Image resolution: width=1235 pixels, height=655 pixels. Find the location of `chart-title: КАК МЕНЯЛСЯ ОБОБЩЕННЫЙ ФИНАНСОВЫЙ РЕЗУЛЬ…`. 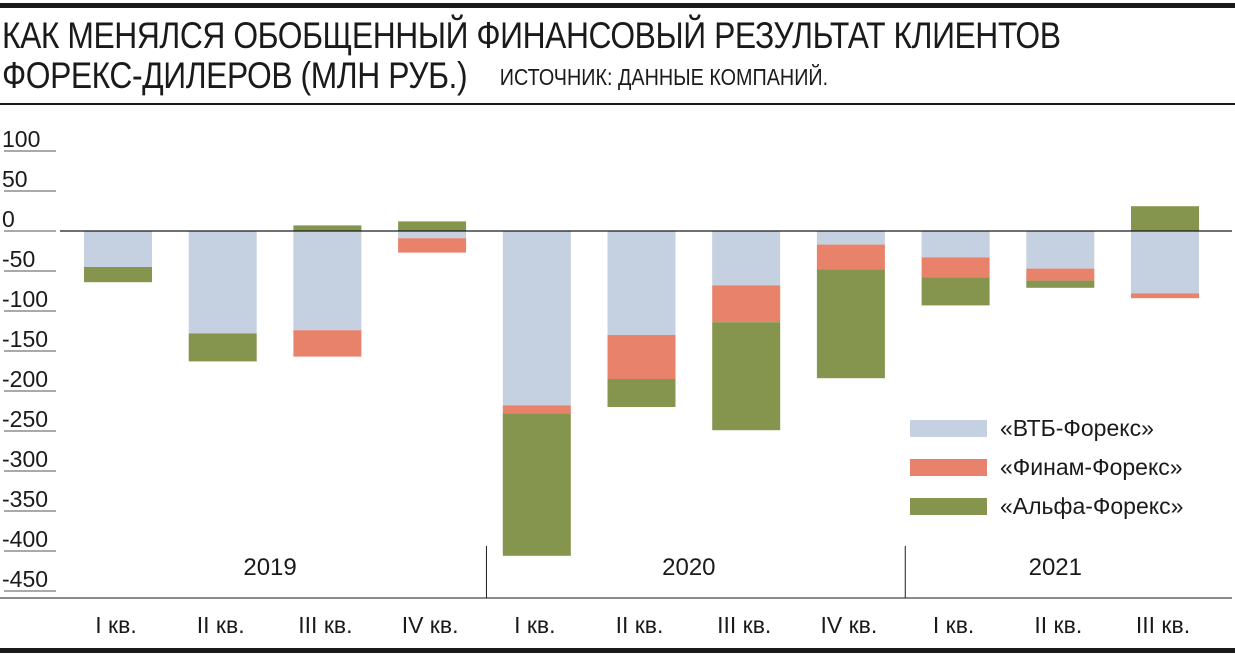

chart-title: КАК МЕНЯЛСЯ ОБОБЩЕННЫЙ ФИНАНСОВЫЙ РЕЗУЛЬ… is located at coordinates (531, 56).